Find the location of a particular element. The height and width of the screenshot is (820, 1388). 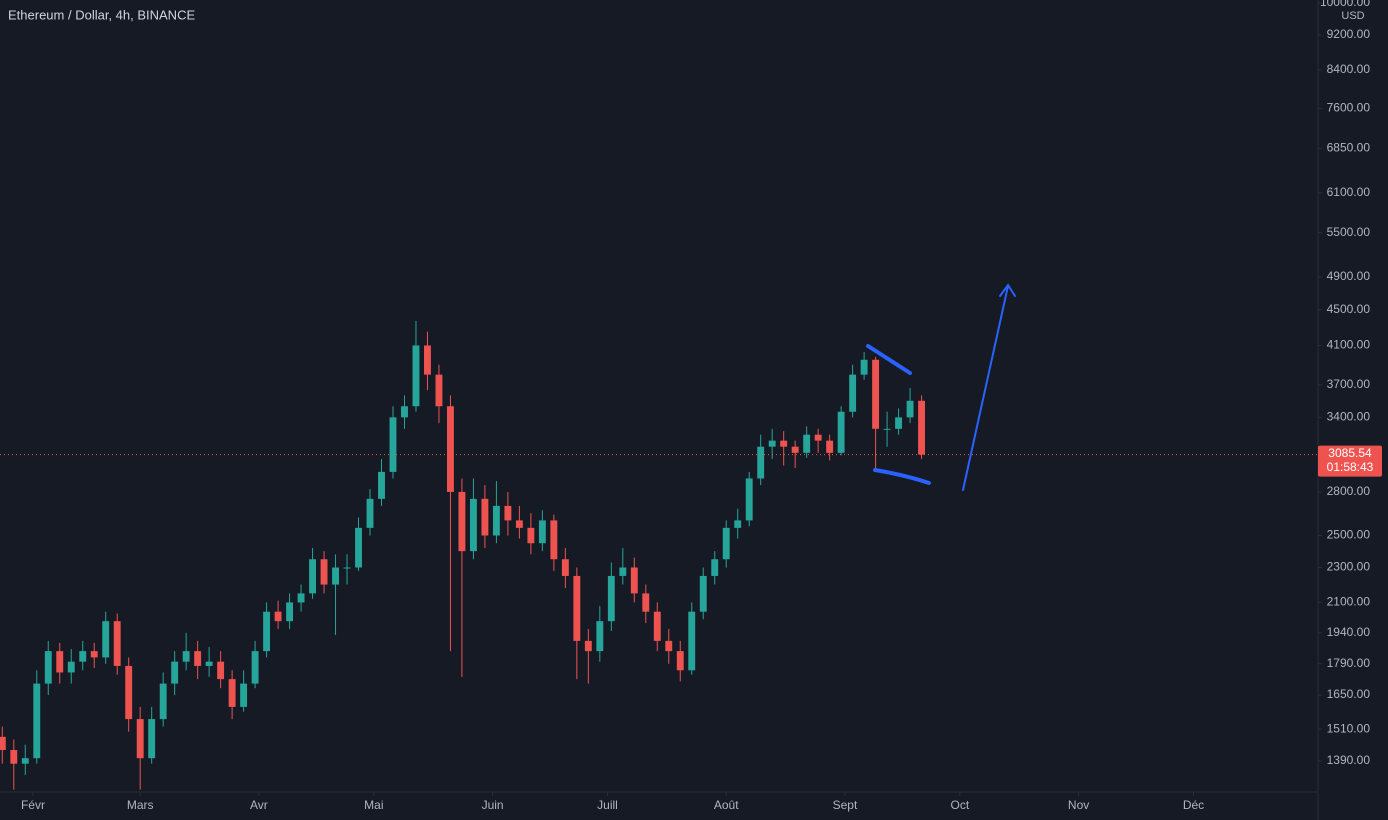

x-tick-label: Août is located at coordinates (726, 805).